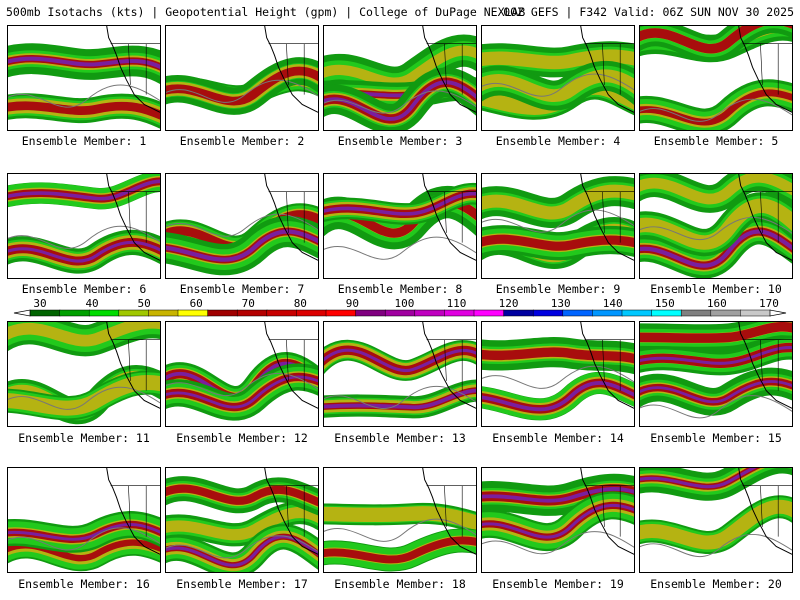  What do you see at coordinates (613, 303) in the screenshot?
I see `legend-tick-label: 140` at bounding box center [613, 303].